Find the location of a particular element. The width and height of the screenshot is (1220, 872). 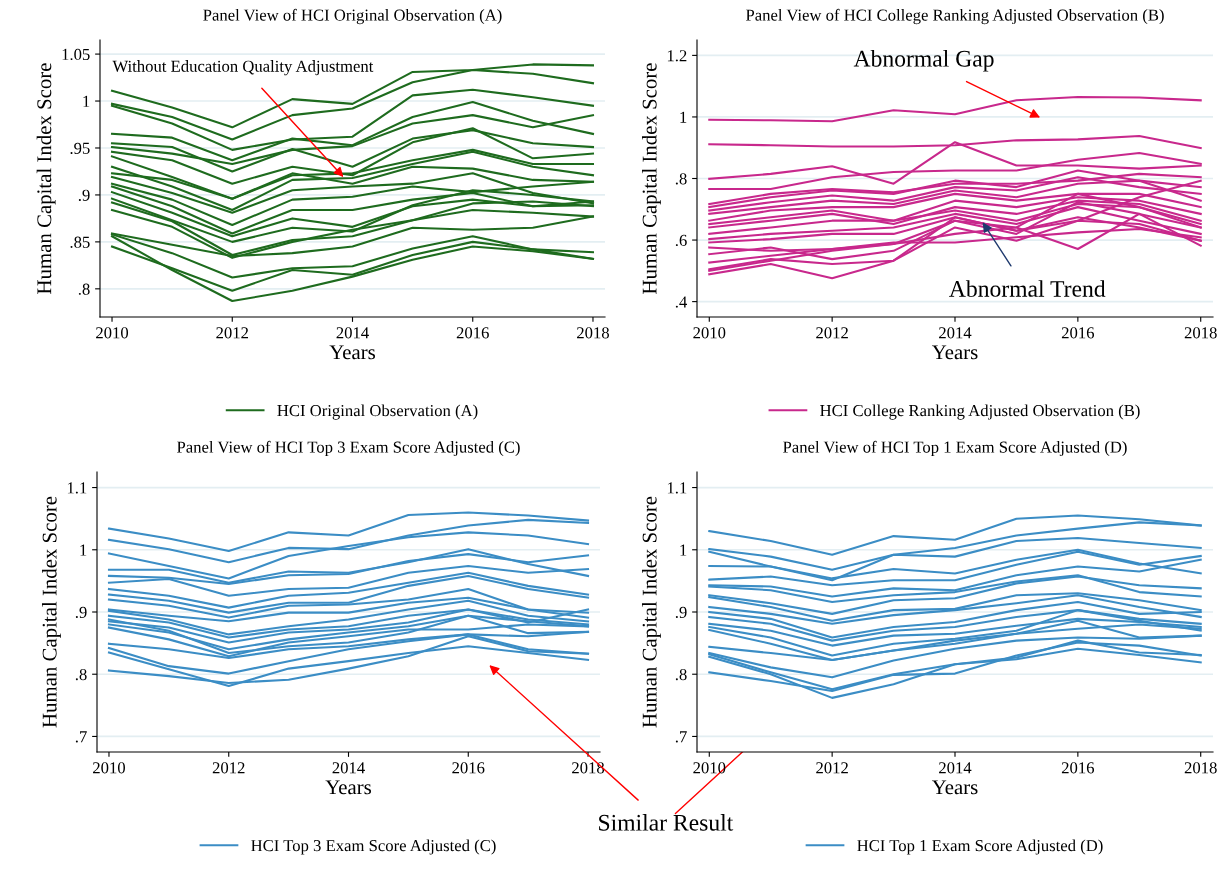

annotation: Abnormal Trend is located at coordinates (1027, 288).